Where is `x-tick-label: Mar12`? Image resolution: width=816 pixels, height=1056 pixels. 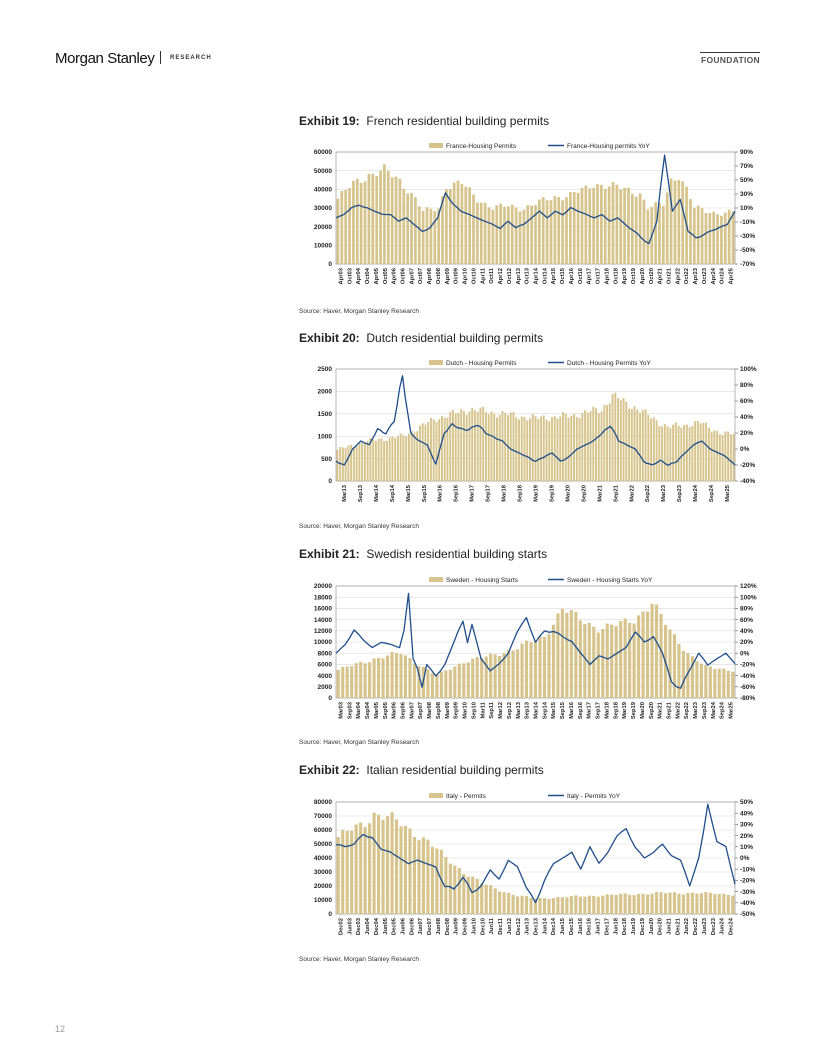
x-tick-label: Mar12 is located at coordinates (501, 710).